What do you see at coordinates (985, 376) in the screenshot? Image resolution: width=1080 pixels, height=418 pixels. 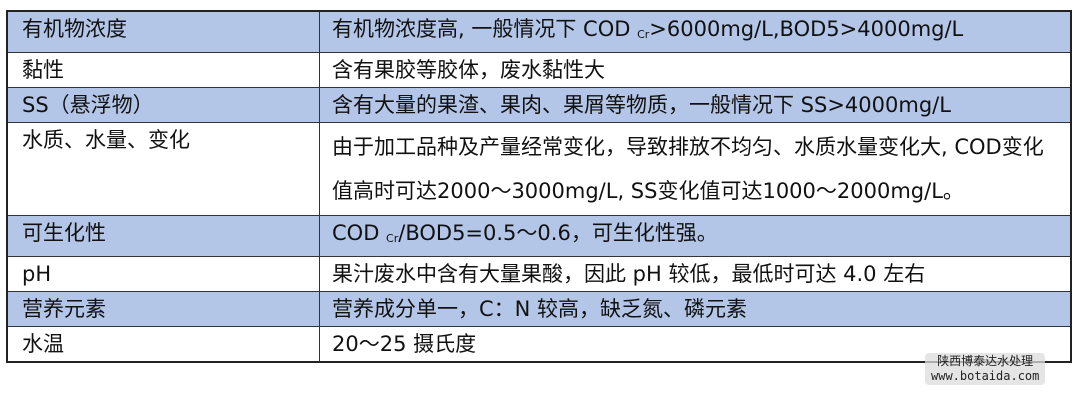 I see `watermark-url: www.botaida.com` at bounding box center [985, 376].